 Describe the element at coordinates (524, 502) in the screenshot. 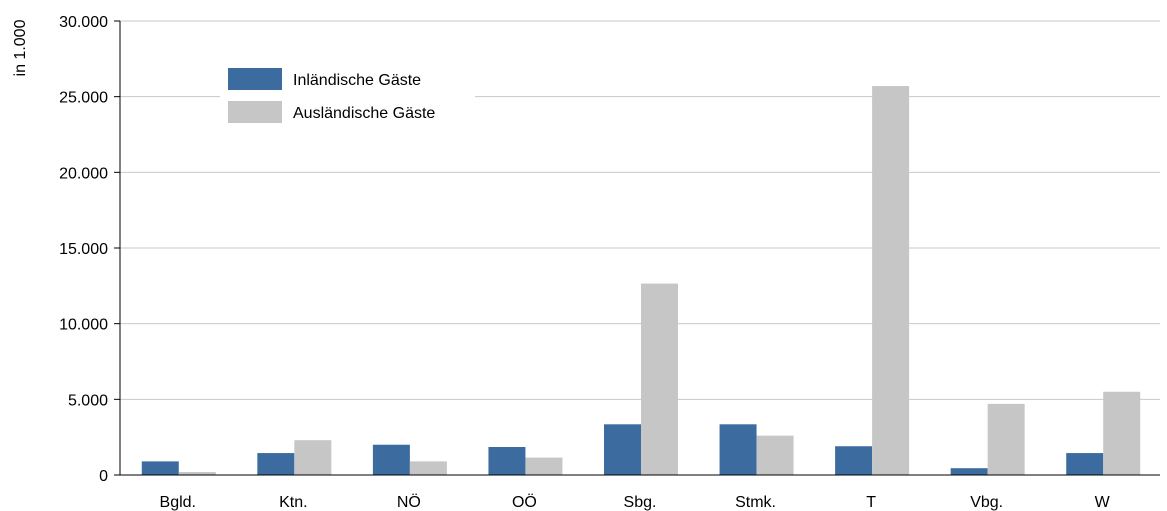

I see `x-tick-label: OÖ` at that location.